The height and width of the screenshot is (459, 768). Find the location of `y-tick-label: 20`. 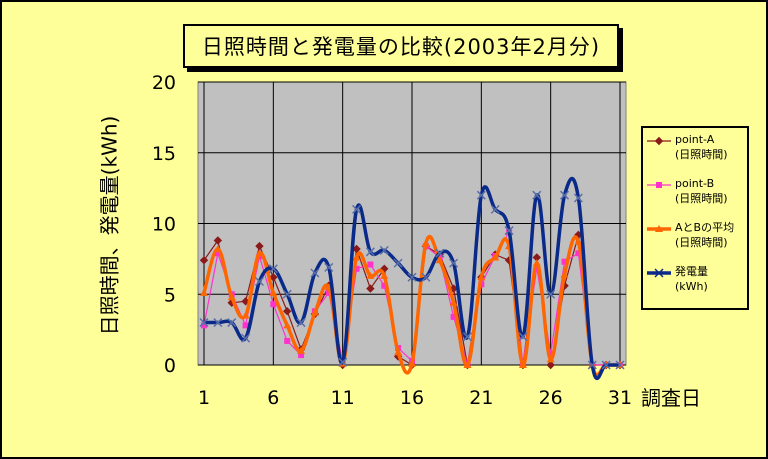

y-tick-label: 20 is located at coordinates (164, 83).